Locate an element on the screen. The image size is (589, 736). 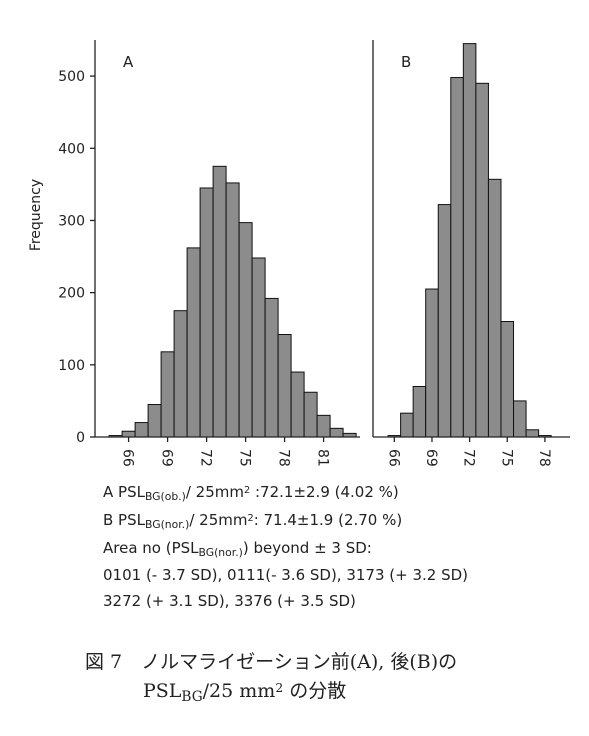
figure-caption-part: BG is located at coordinates (191, 697).